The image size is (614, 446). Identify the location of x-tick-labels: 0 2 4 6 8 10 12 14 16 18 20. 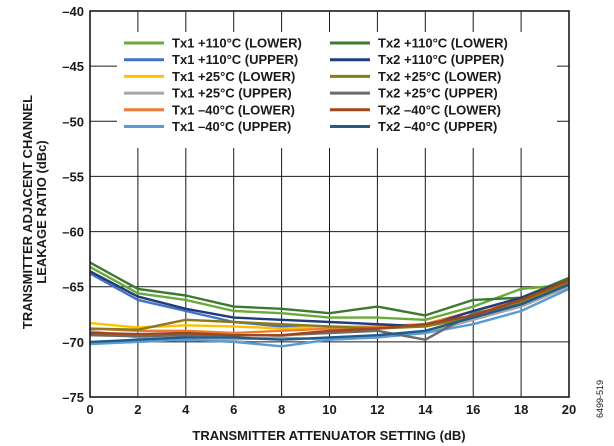
(331, 409).